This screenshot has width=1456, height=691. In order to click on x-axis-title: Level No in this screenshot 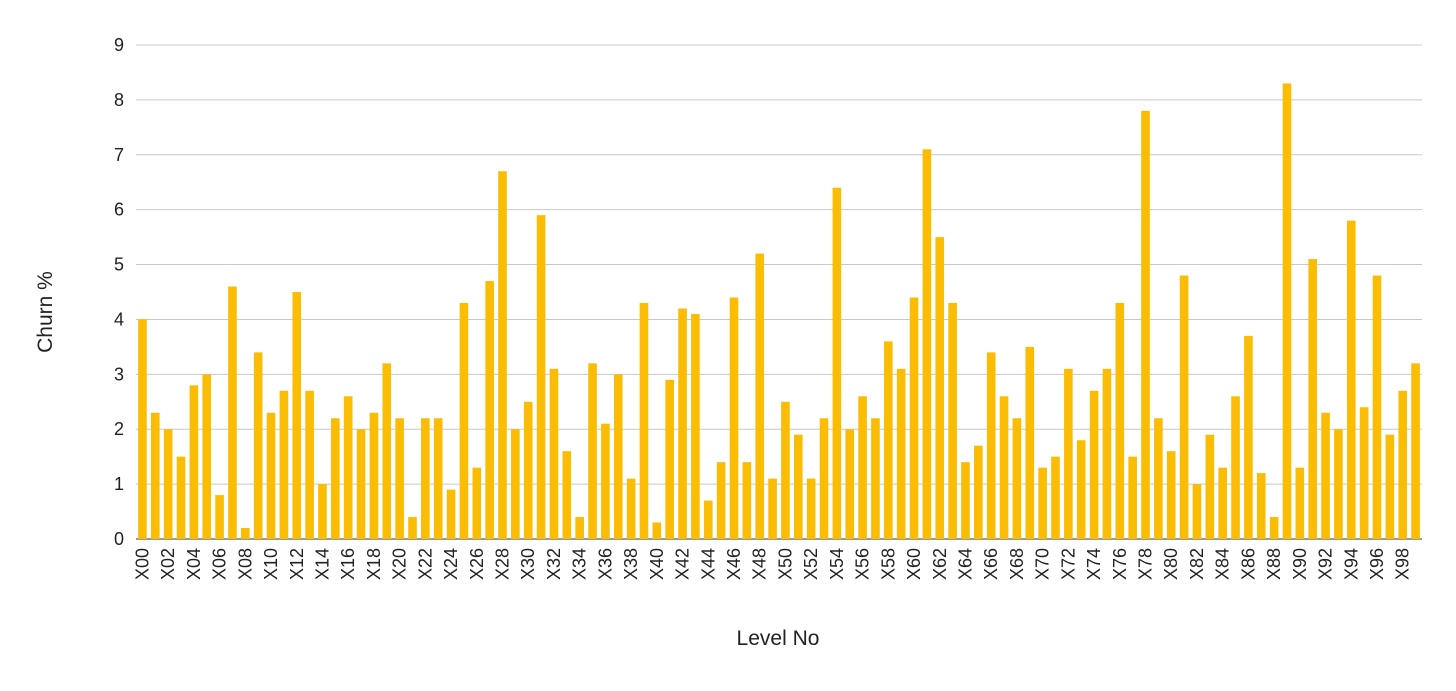, I will do `click(778, 638)`.